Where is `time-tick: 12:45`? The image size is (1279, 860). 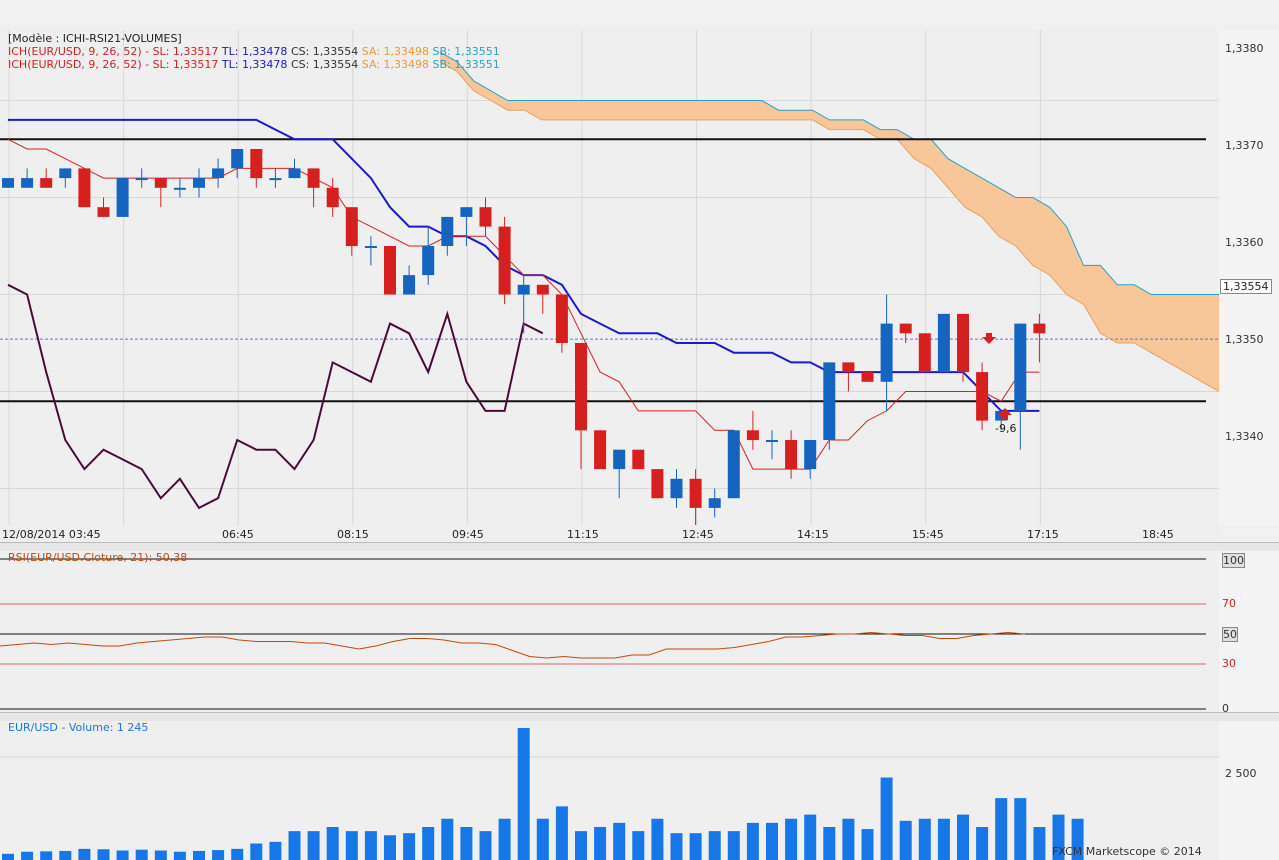
time-tick: 12:45 is located at coordinates (698, 534).